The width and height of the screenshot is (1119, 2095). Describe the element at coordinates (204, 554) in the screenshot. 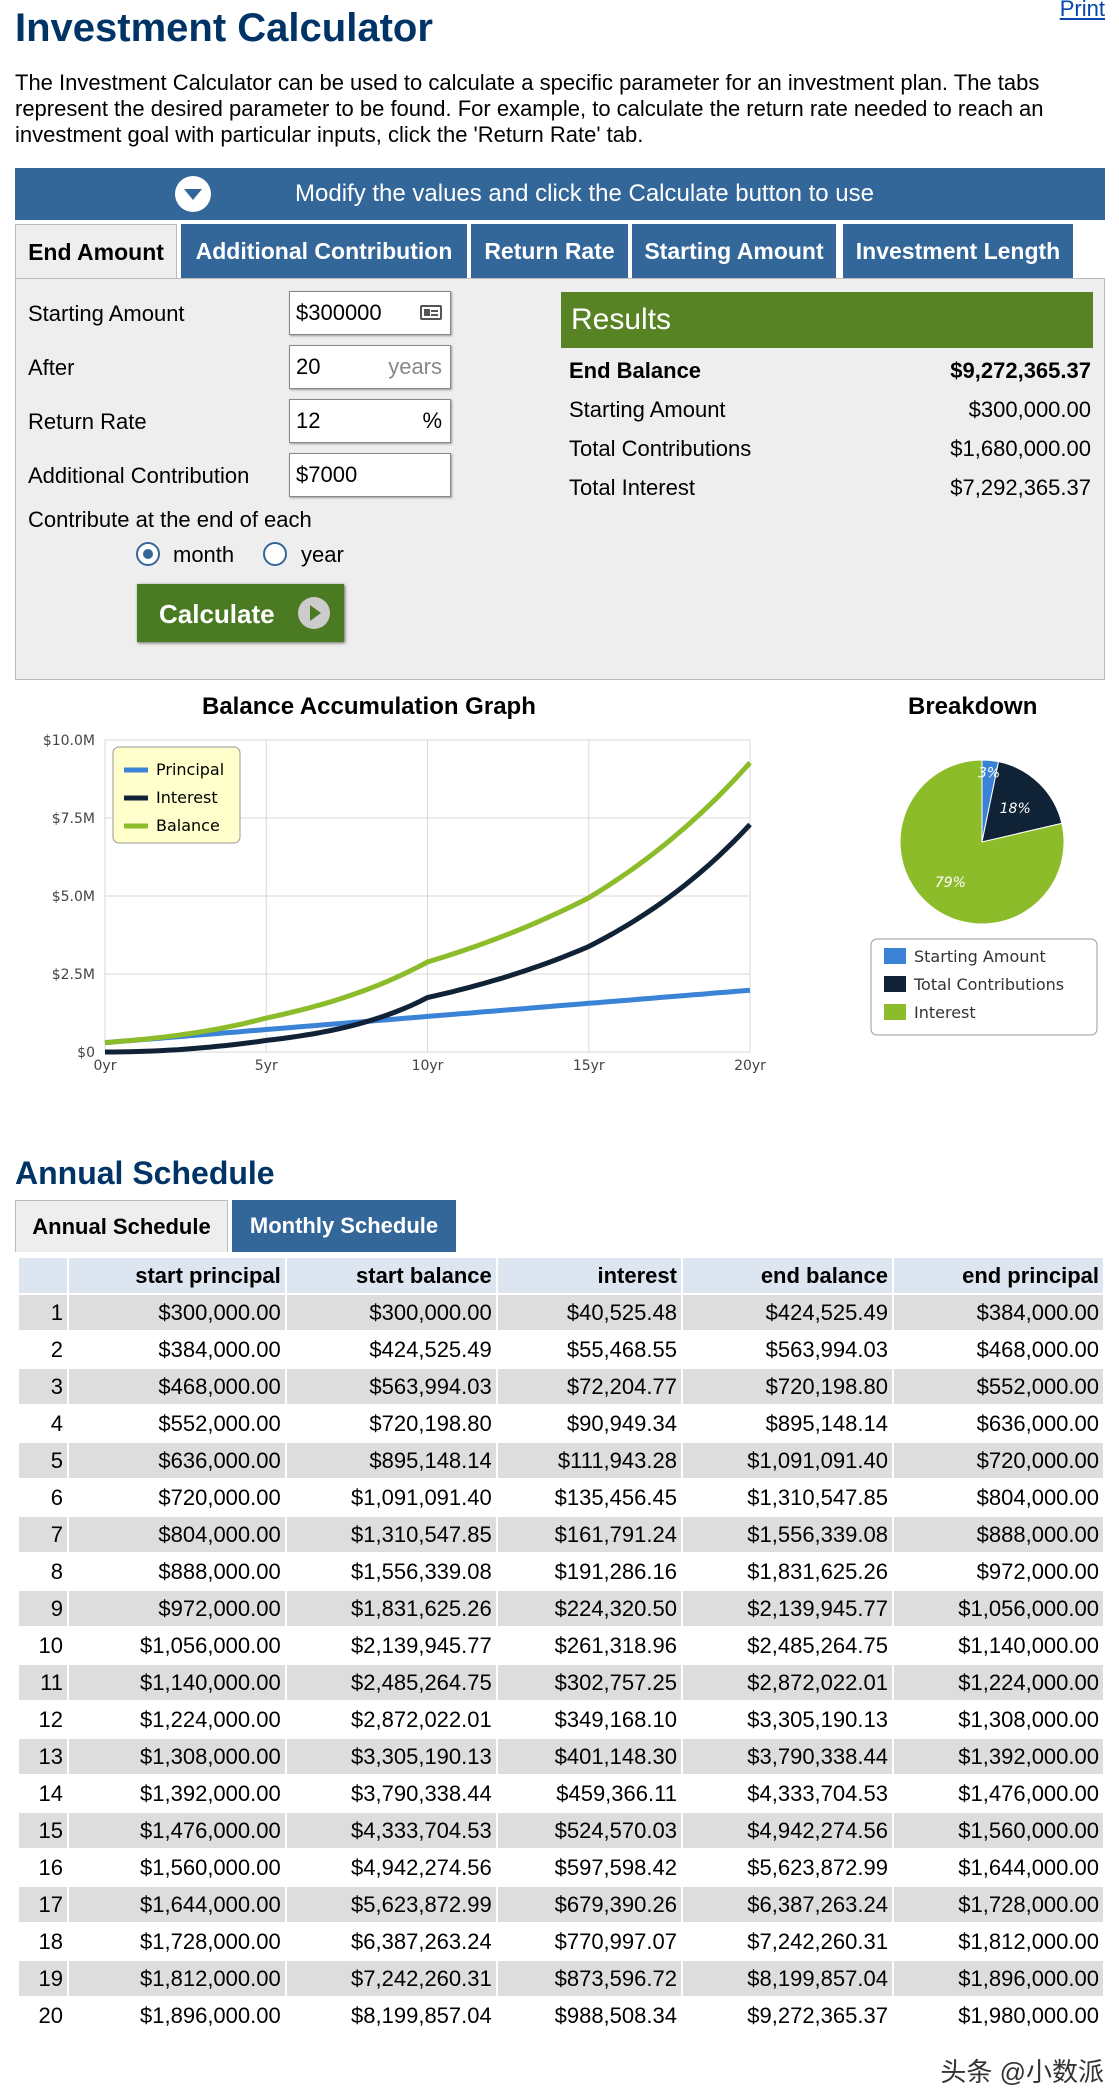

I see `radio-month-label: month` at that location.